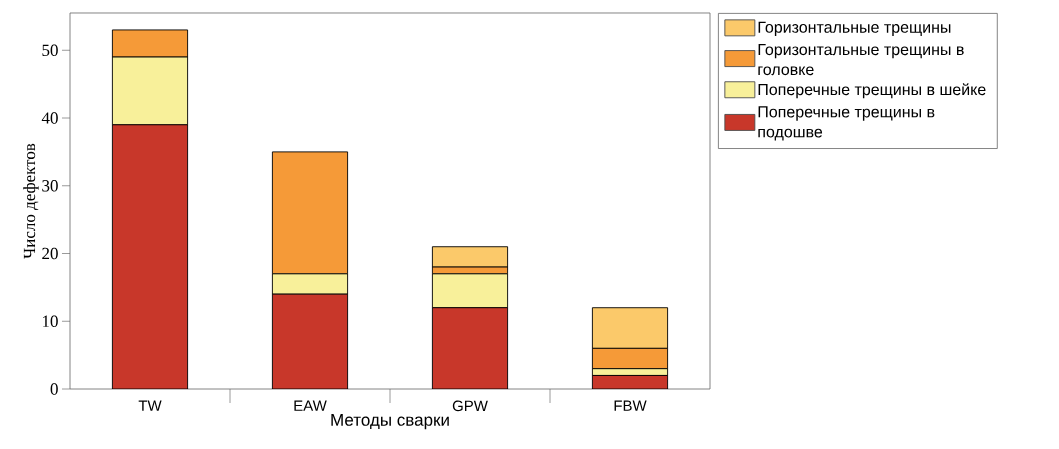  Describe the element at coordinates (50, 321) in the screenshot. I see `y-tick-label: 10` at that location.